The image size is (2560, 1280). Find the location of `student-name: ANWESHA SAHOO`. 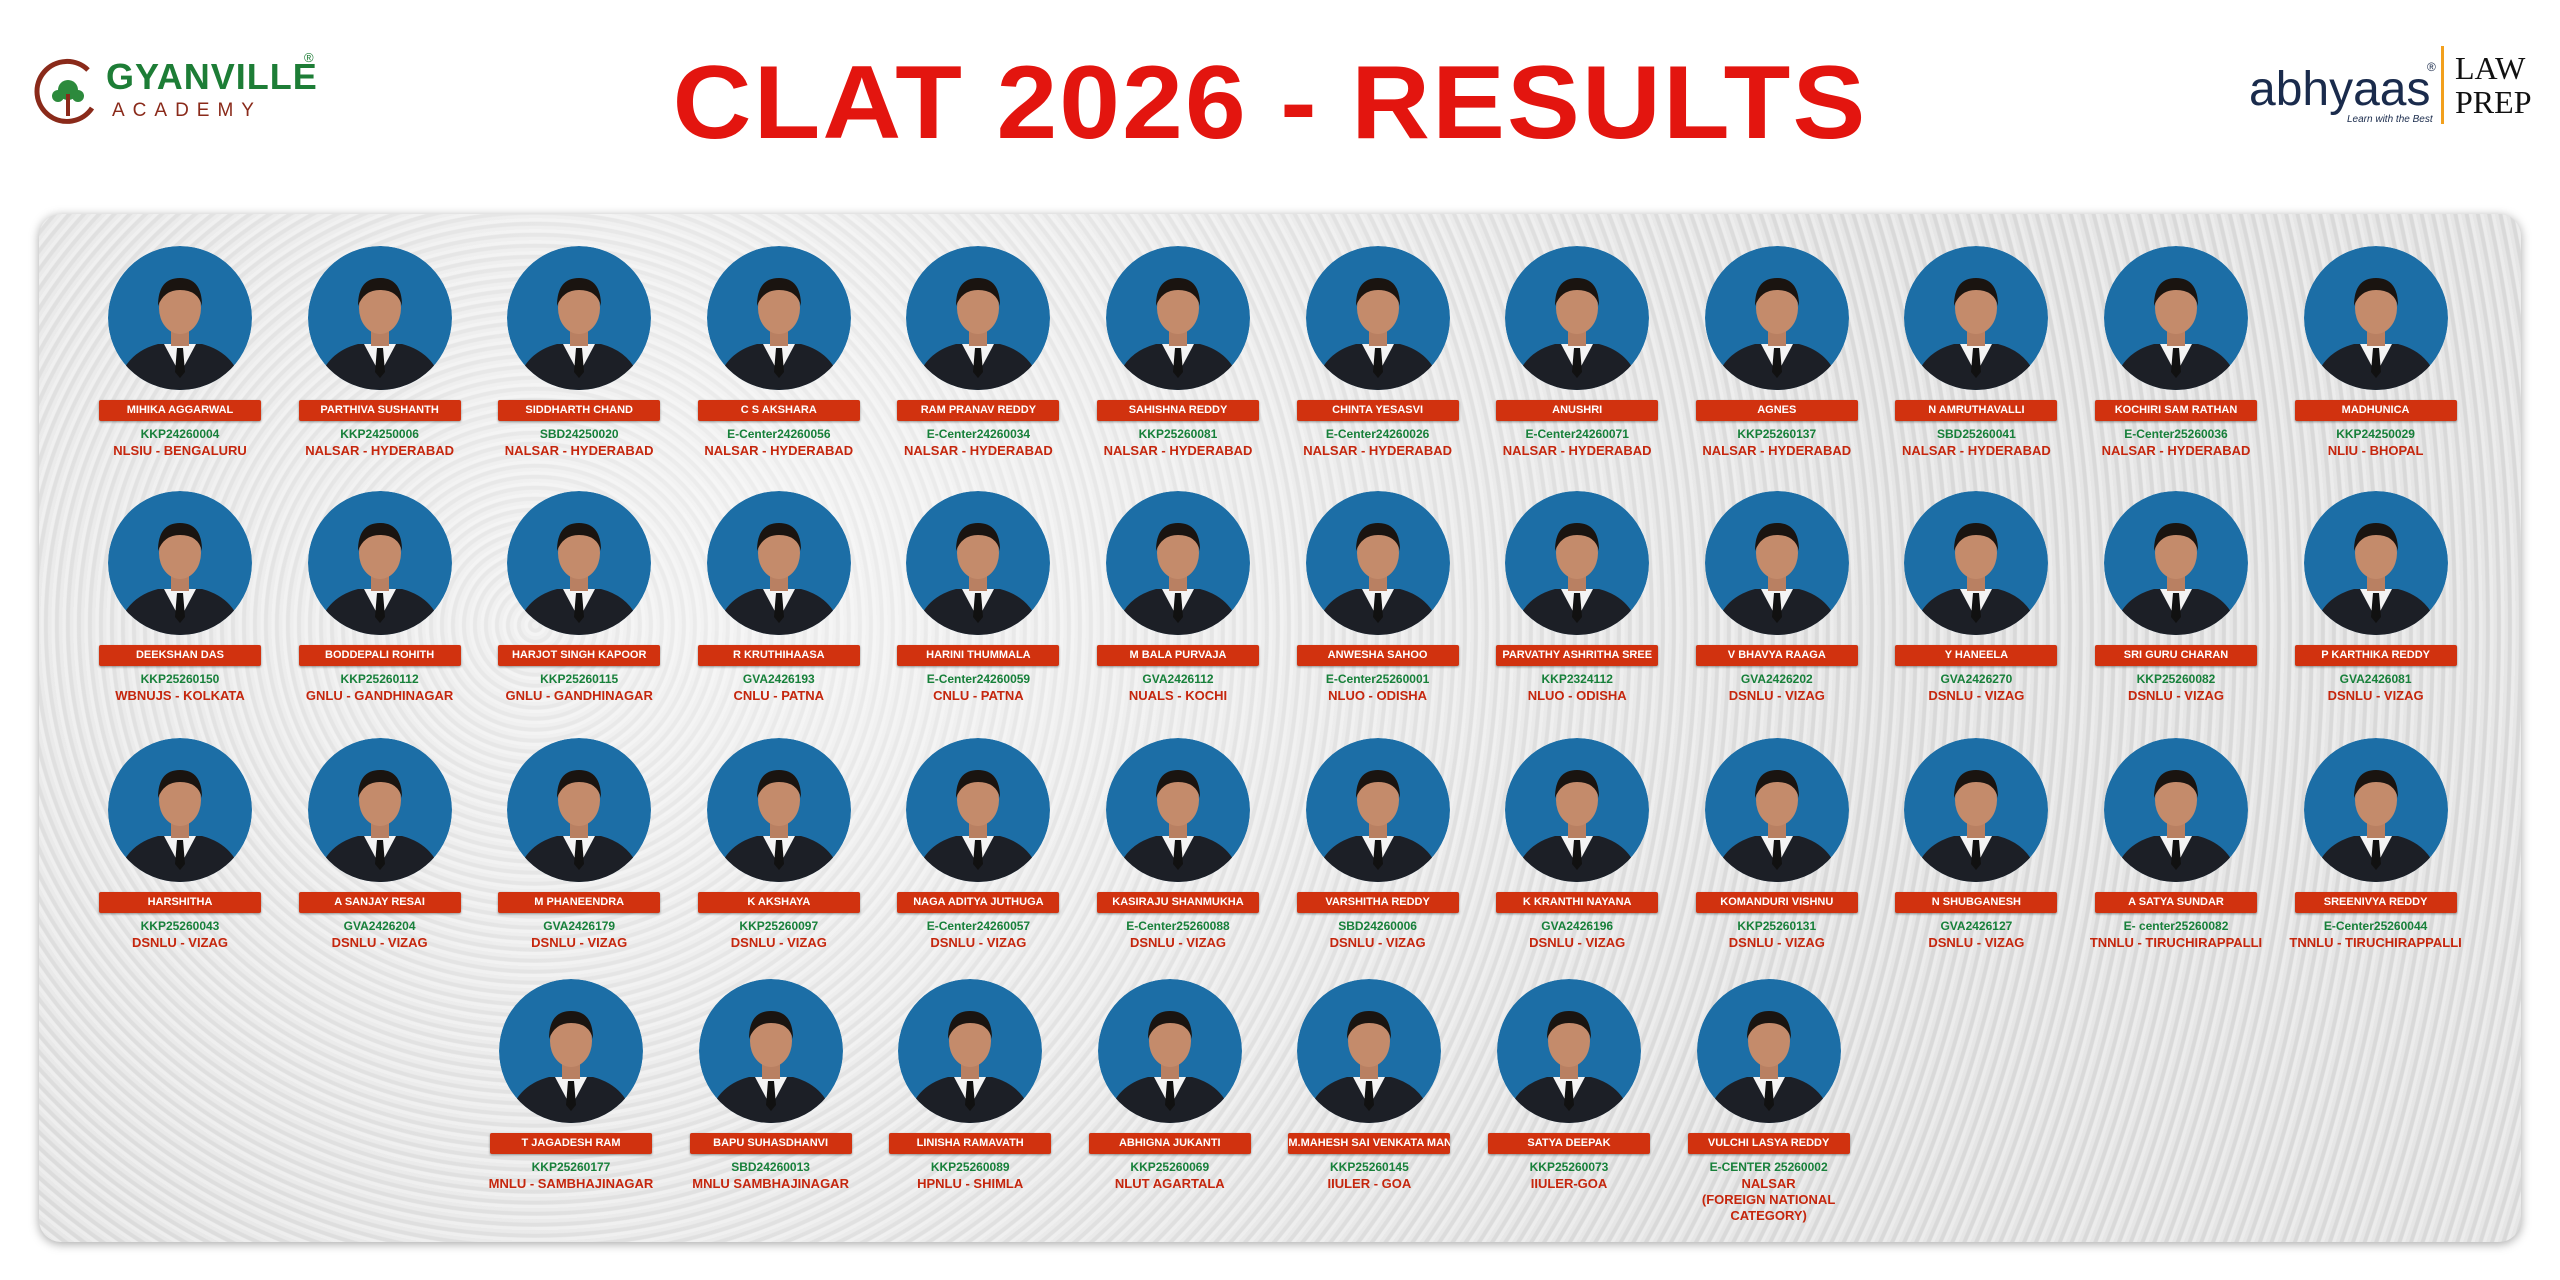

student-name: ANWESHA SAHOO is located at coordinates (1377, 655).